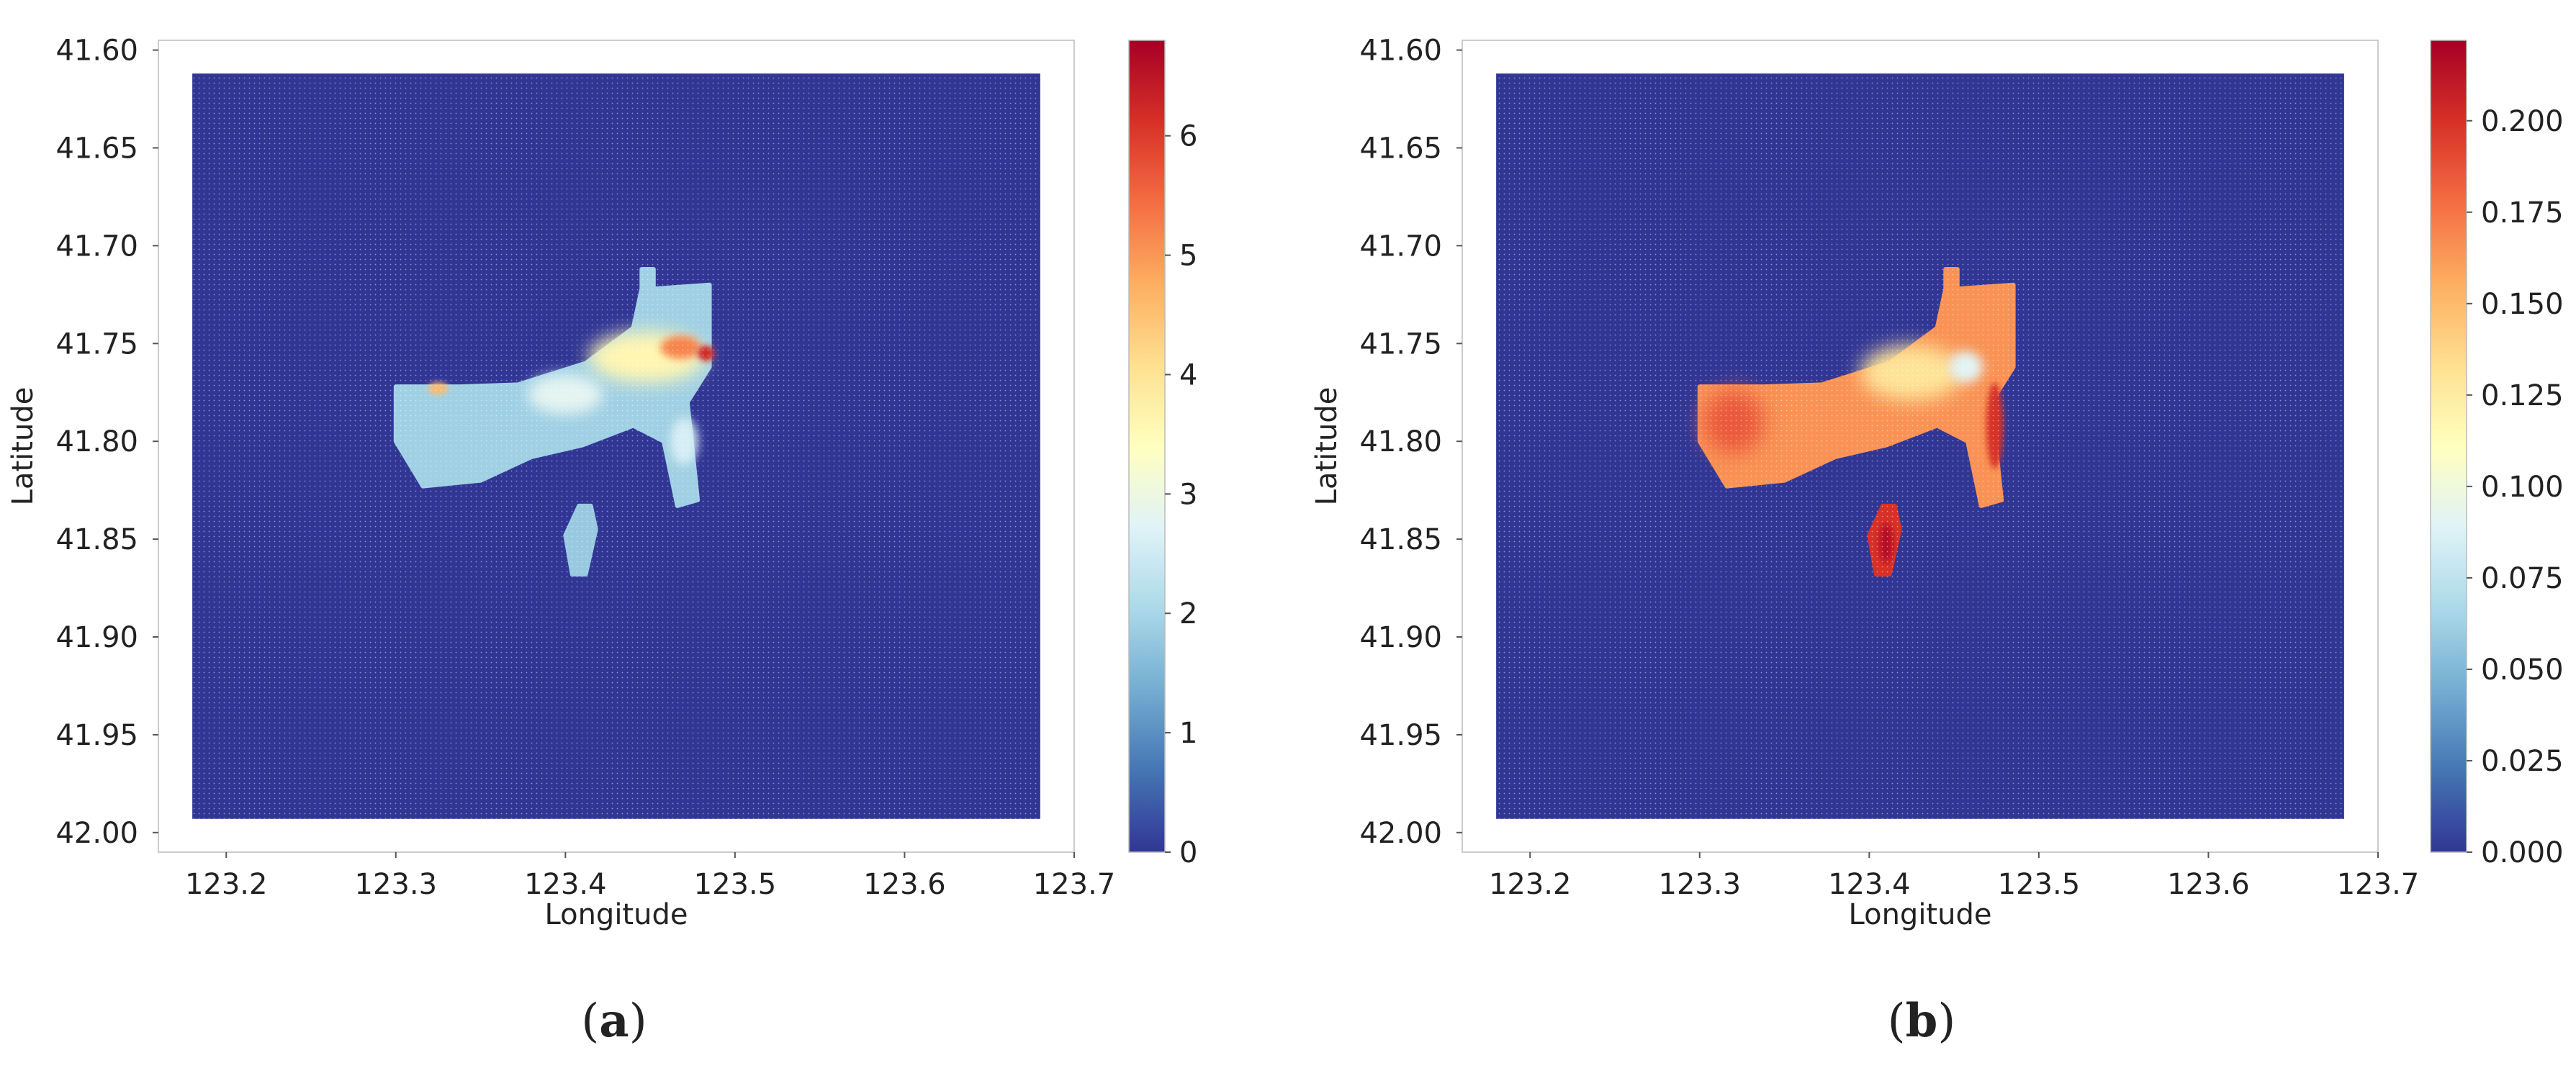 This screenshot has height=1081, width=2576. Describe the element at coordinates (1188, 852) in the screenshot. I see `panel-a-colorbar-tick-label: 0` at that location.